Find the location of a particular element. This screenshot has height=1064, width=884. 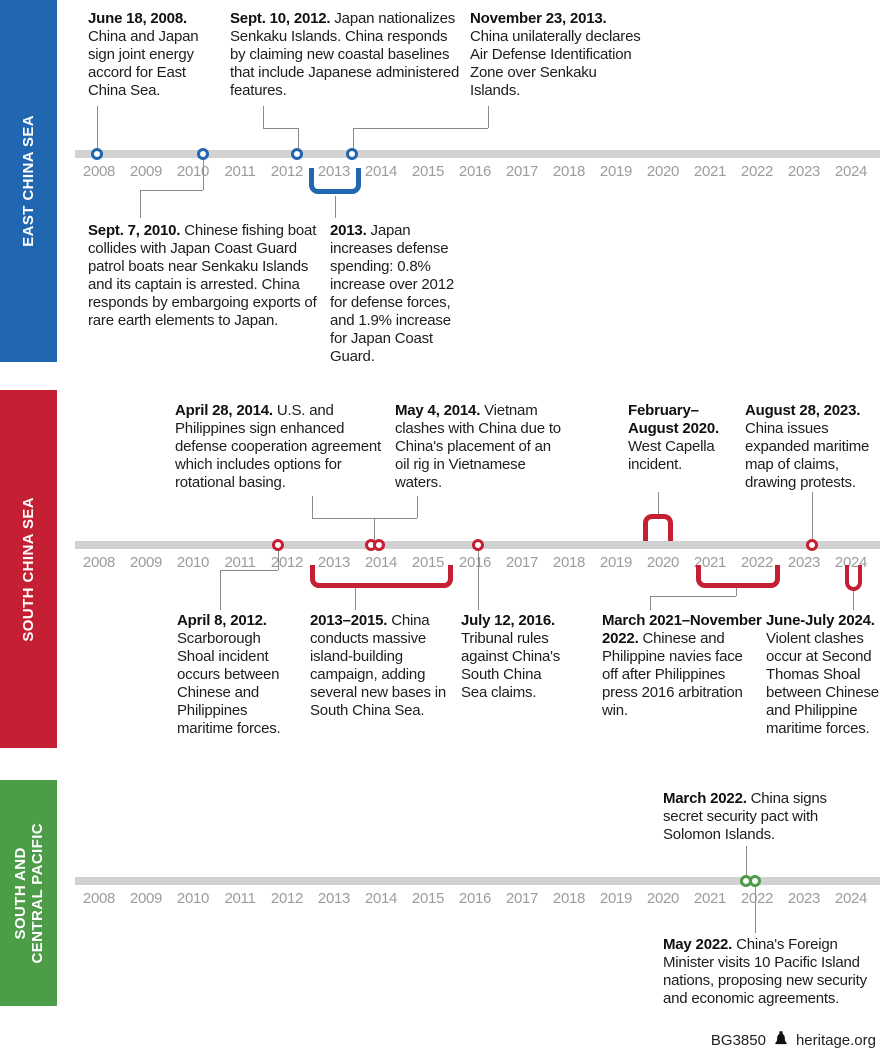

range-bracket-june-july-2024 is located at coordinates (853, 578).